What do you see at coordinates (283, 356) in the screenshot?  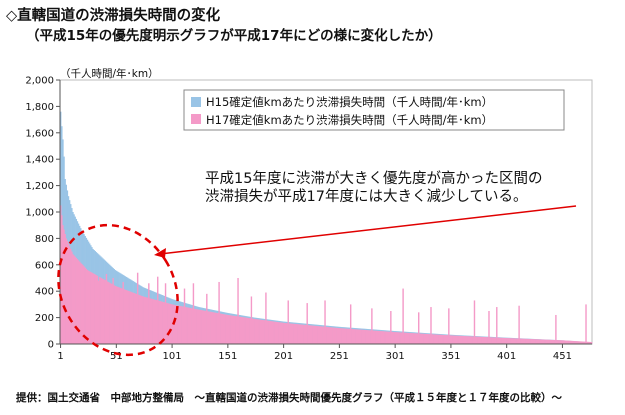 I see `x-tick-label: 201` at bounding box center [283, 356].